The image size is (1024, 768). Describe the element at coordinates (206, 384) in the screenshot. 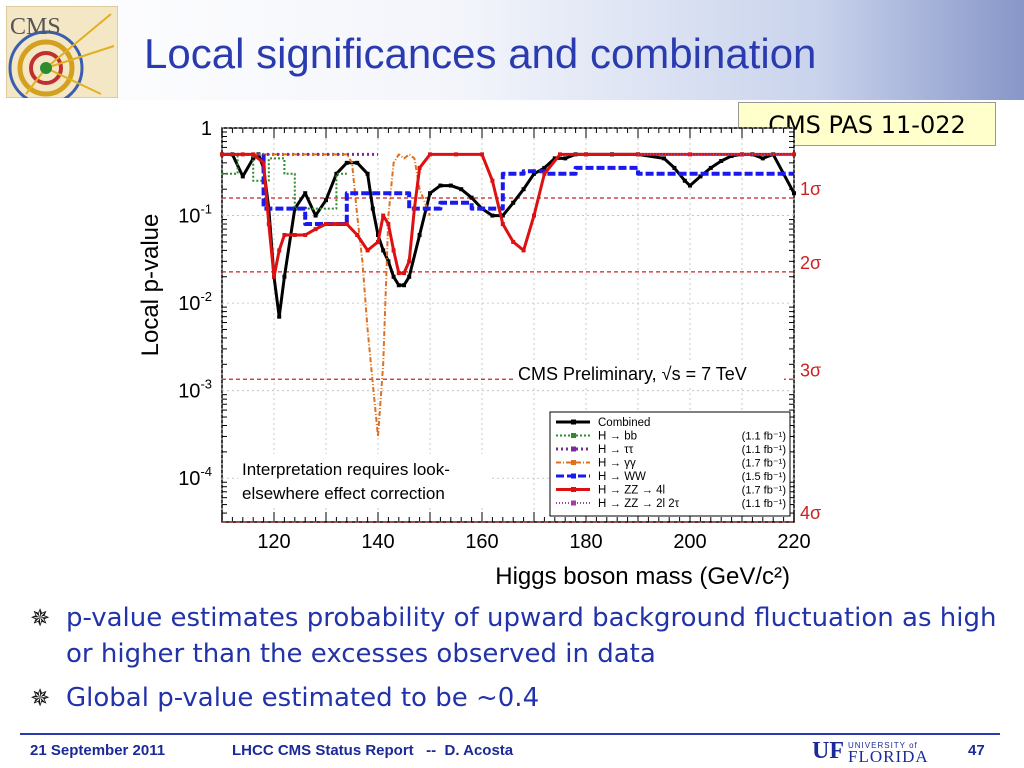

I see `y-tick-exponent: -3` at that location.